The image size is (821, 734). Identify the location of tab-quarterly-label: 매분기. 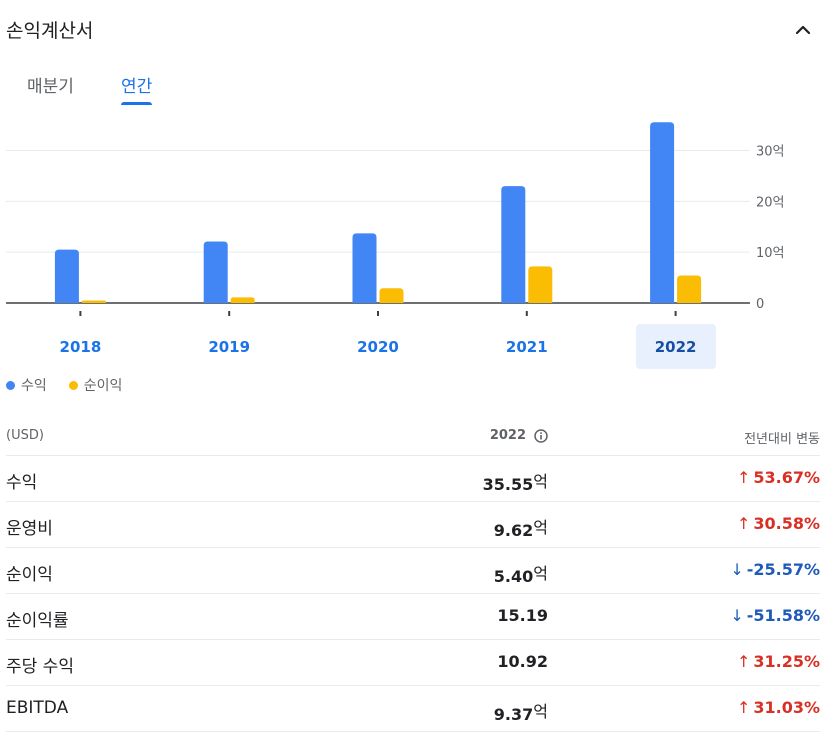
(50, 87).